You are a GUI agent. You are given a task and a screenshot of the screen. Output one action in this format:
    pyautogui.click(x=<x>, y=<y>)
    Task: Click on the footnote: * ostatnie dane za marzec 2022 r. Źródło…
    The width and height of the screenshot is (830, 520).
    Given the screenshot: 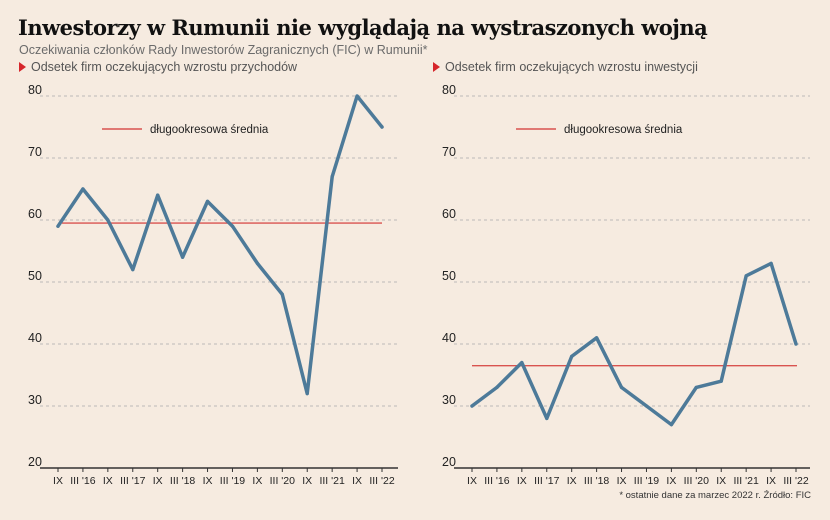 What is the action you would take?
    pyautogui.click(x=715, y=495)
    